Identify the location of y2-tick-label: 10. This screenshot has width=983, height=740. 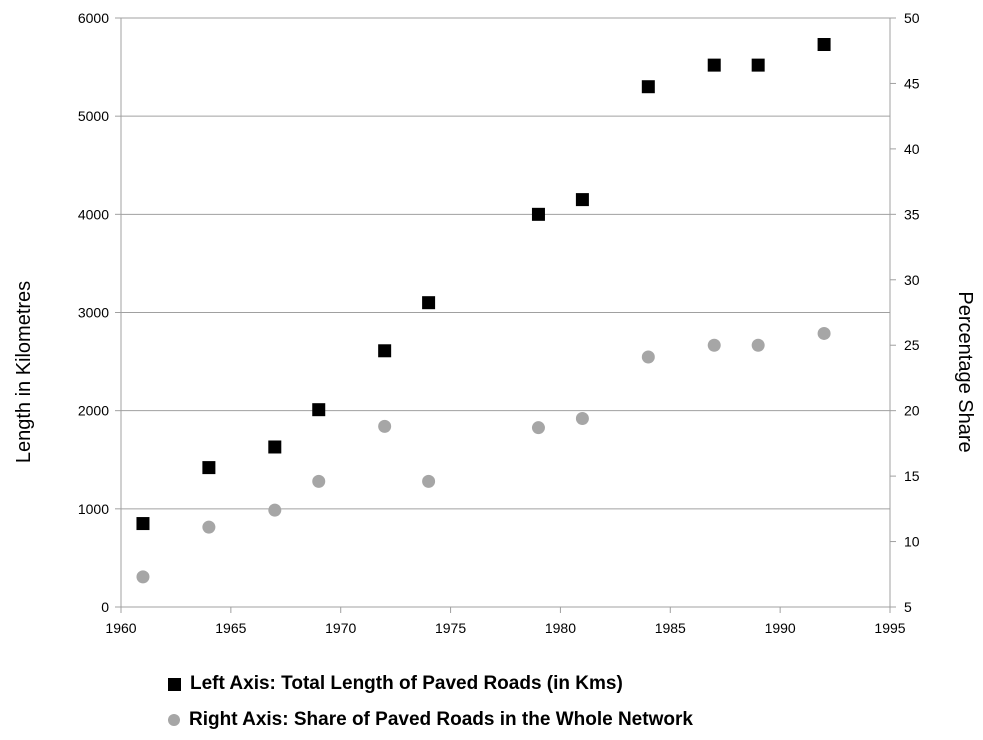
(912, 542).